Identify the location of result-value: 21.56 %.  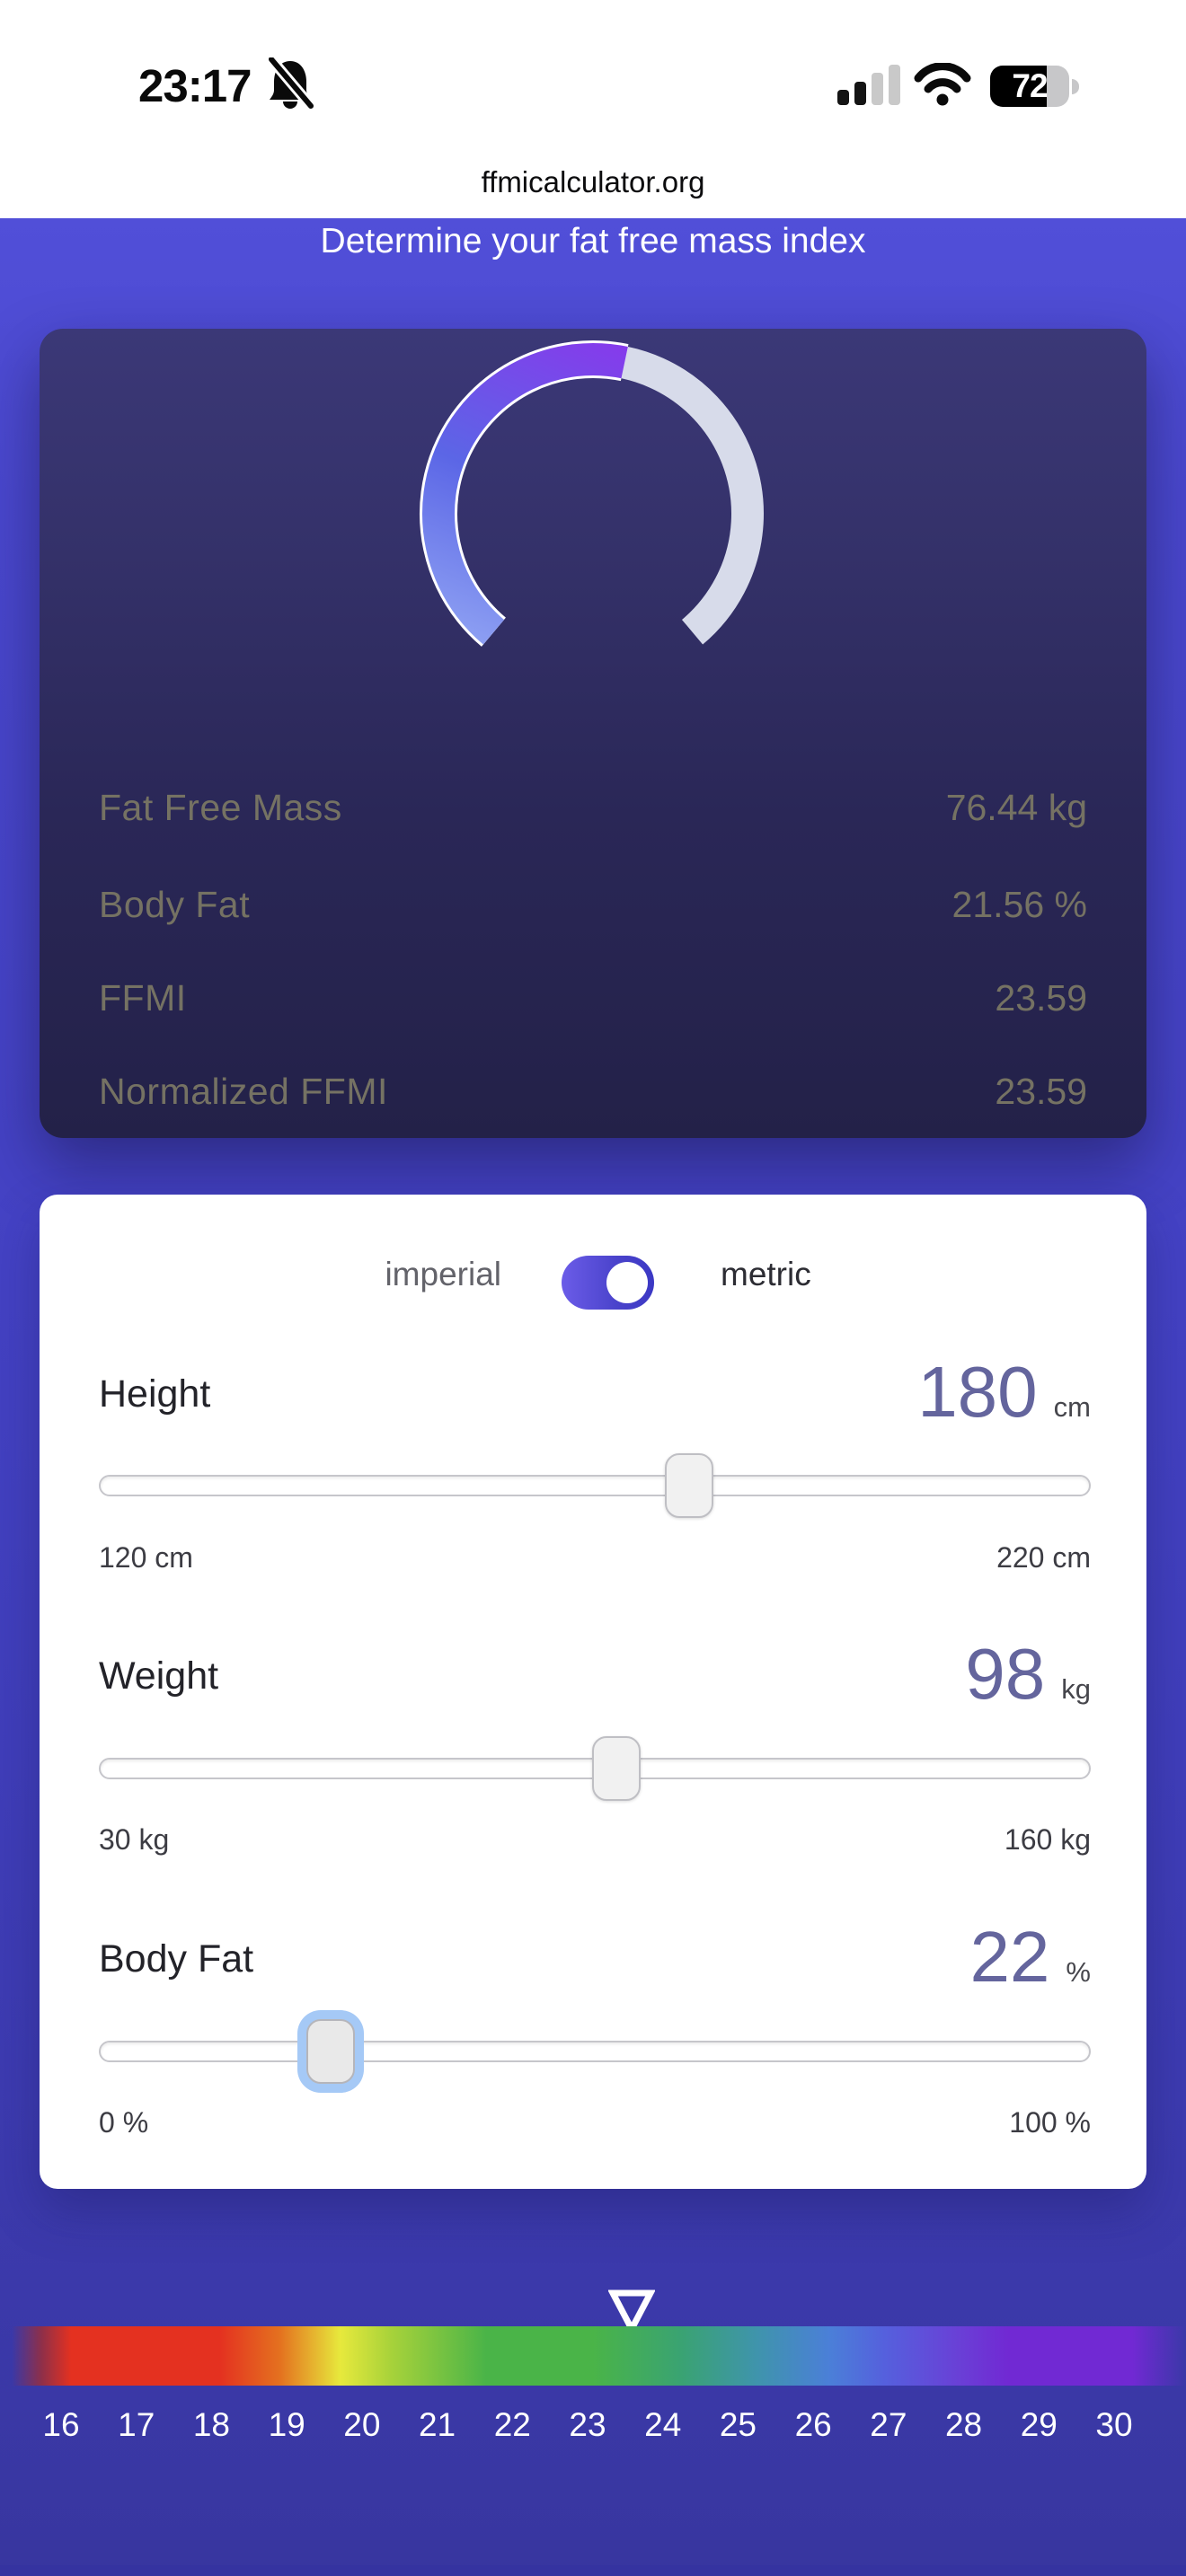
(1019, 904).